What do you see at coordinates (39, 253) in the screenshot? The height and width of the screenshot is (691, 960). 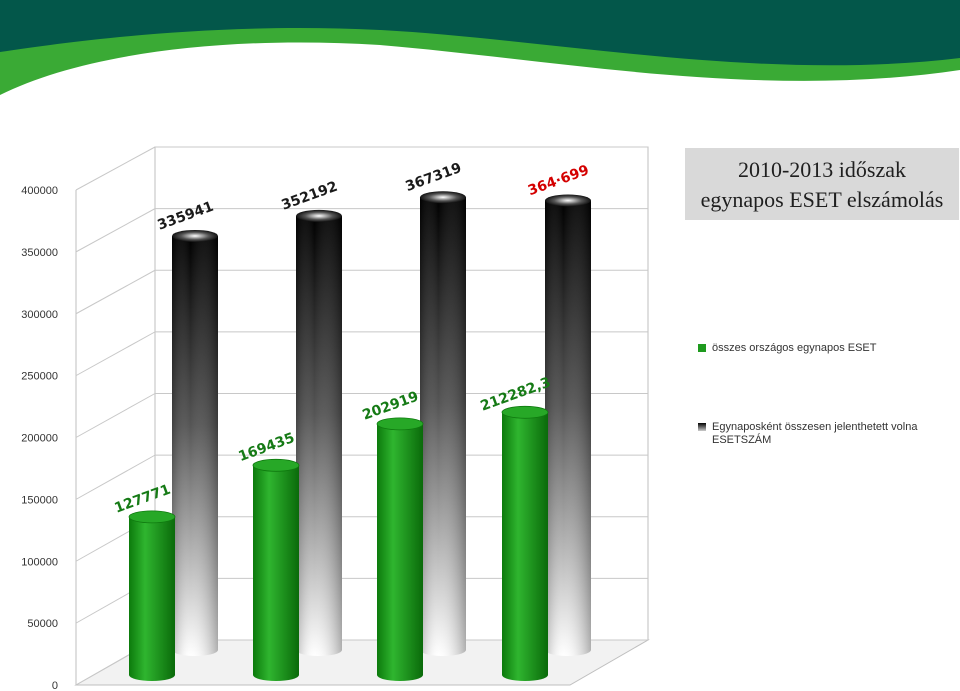 I see `y-tick-label: 350000` at bounding box center [39, 253].